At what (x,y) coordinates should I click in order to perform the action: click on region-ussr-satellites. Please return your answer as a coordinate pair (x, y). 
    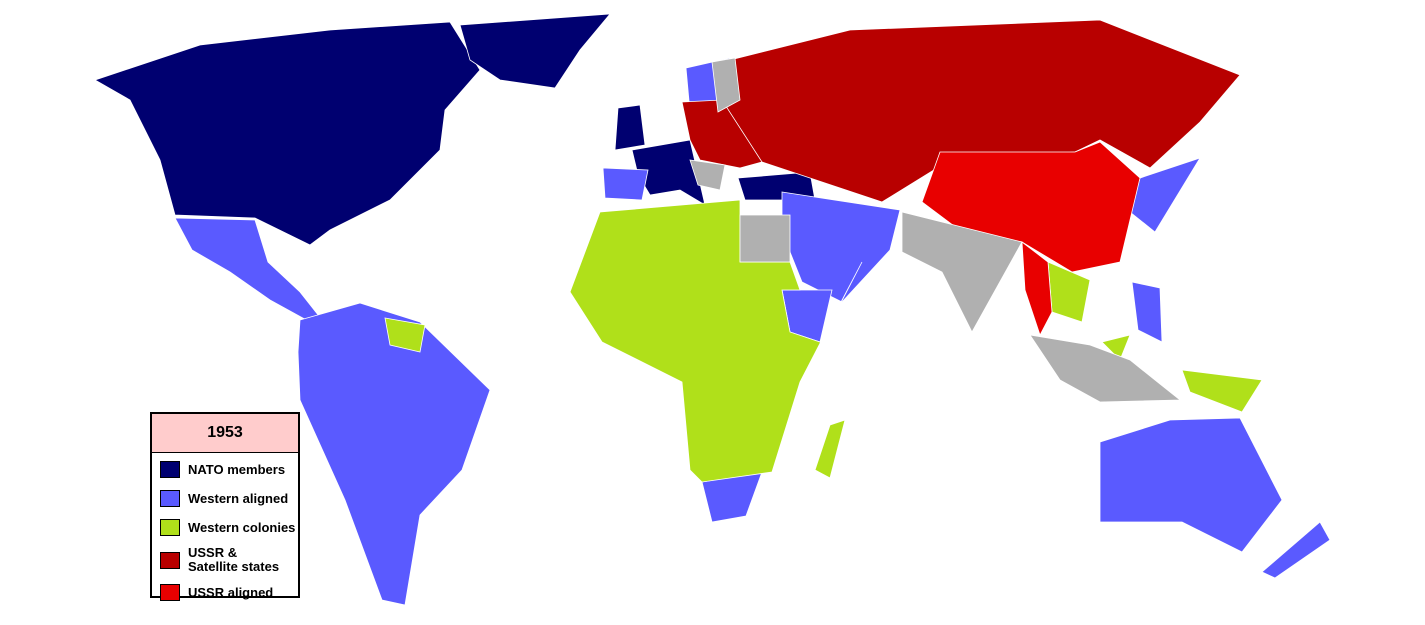
    Looking at the image, I should click on (961, 111).